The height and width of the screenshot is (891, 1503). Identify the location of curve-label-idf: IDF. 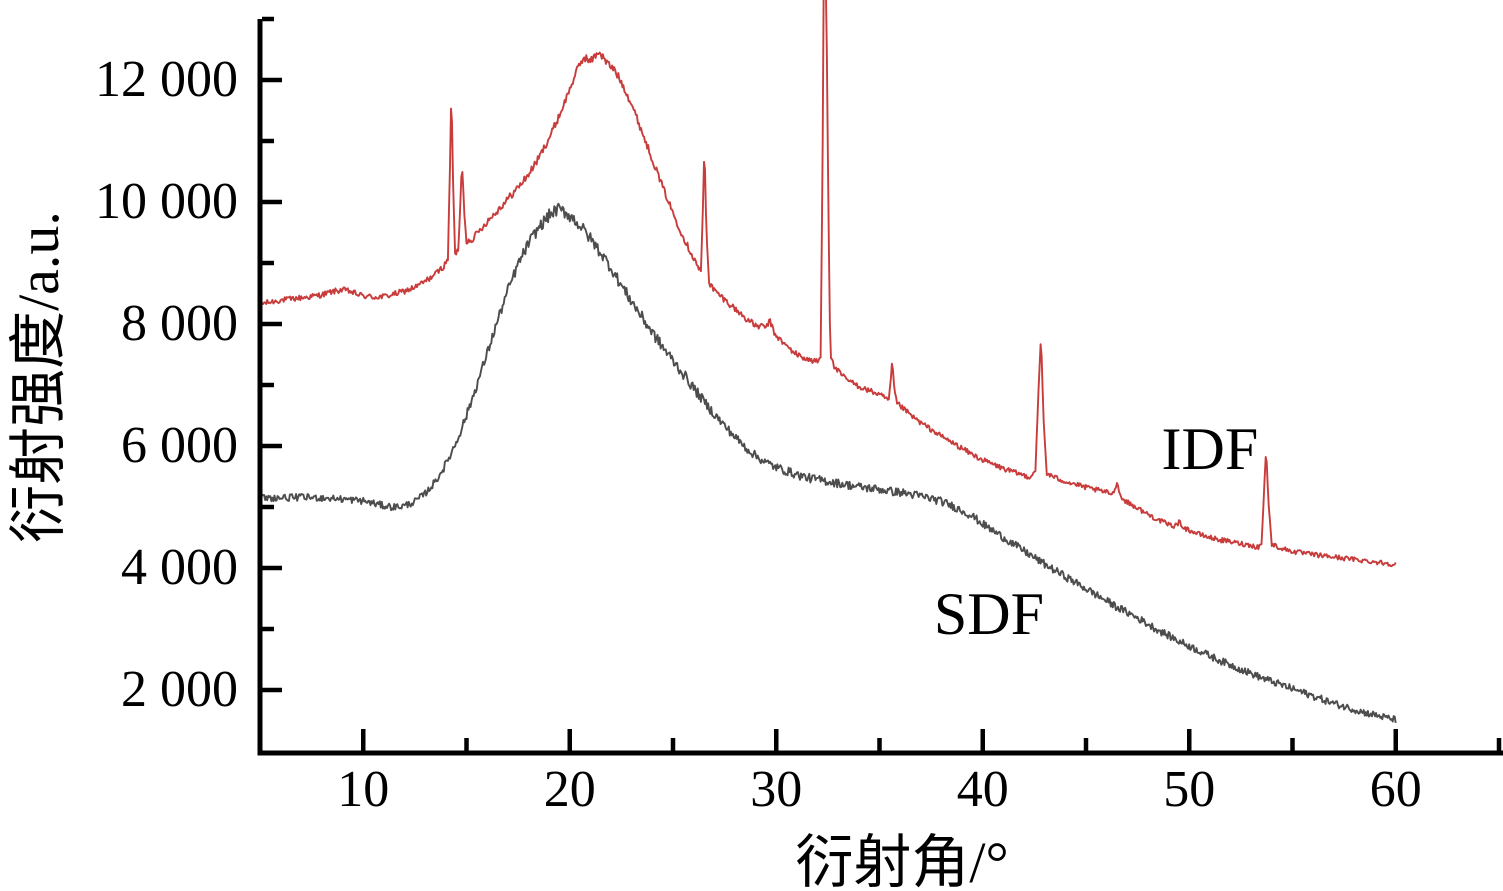
(1210, 449).